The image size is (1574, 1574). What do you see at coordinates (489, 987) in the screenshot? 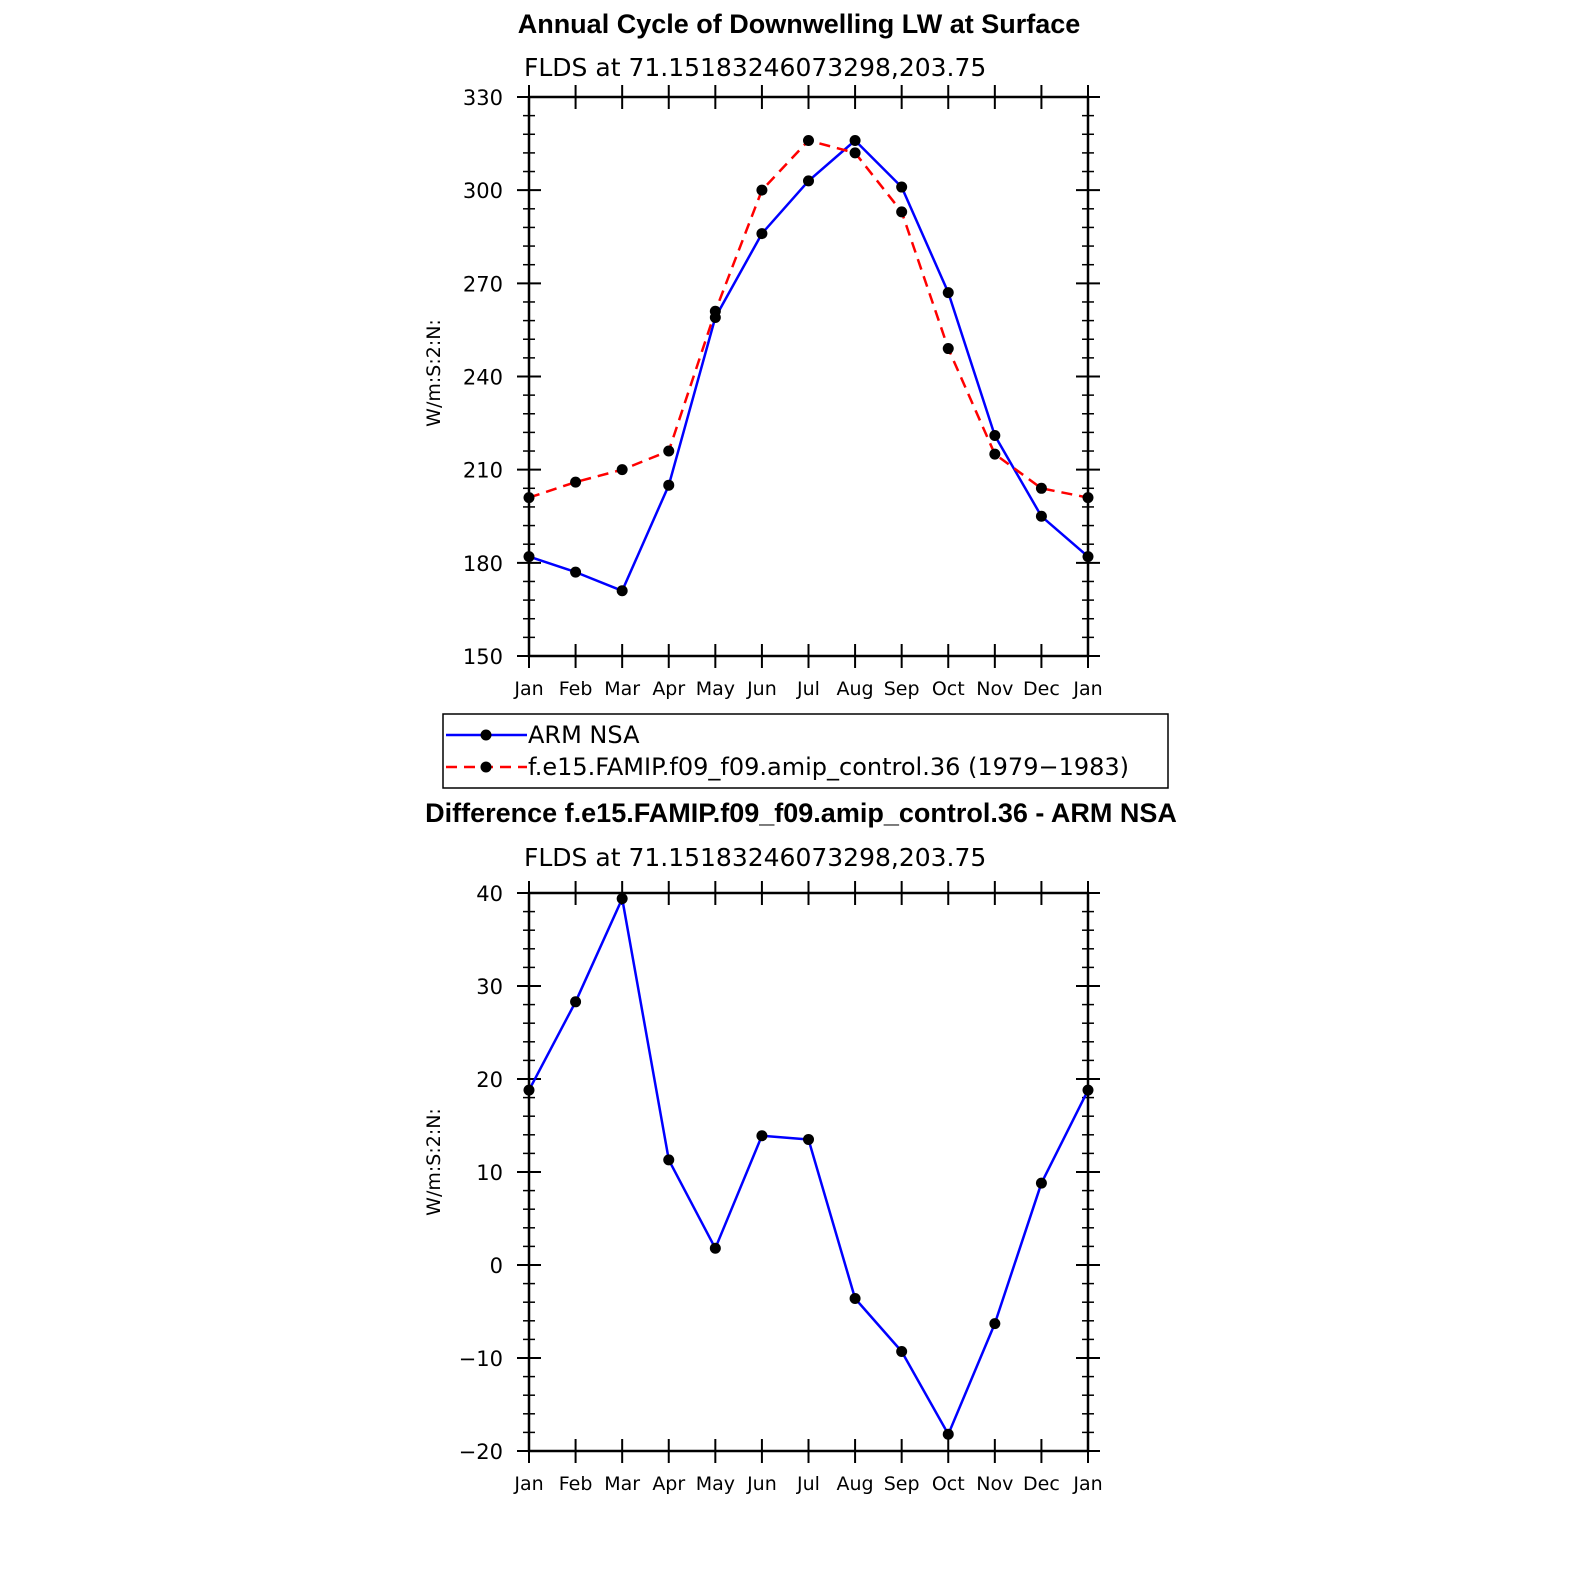
I see `y-tick-label: 30` at bounding box center [489, 987].